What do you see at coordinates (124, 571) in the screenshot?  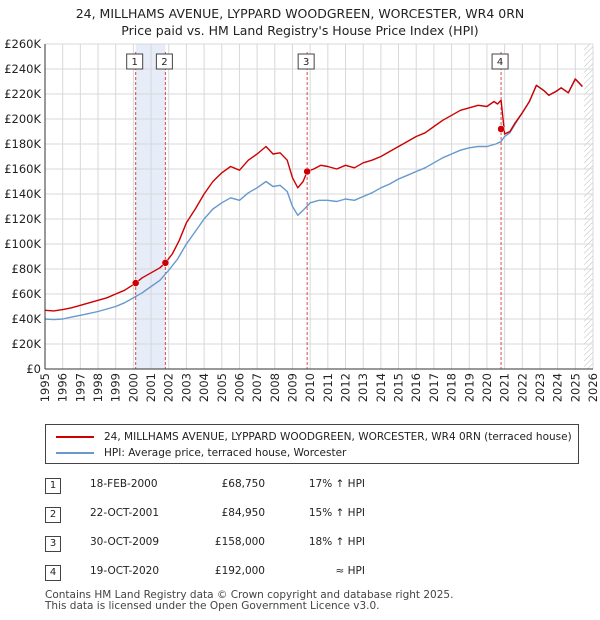 I see `sale-date: 19-OCT-2020` at bounding box center [124, 571].